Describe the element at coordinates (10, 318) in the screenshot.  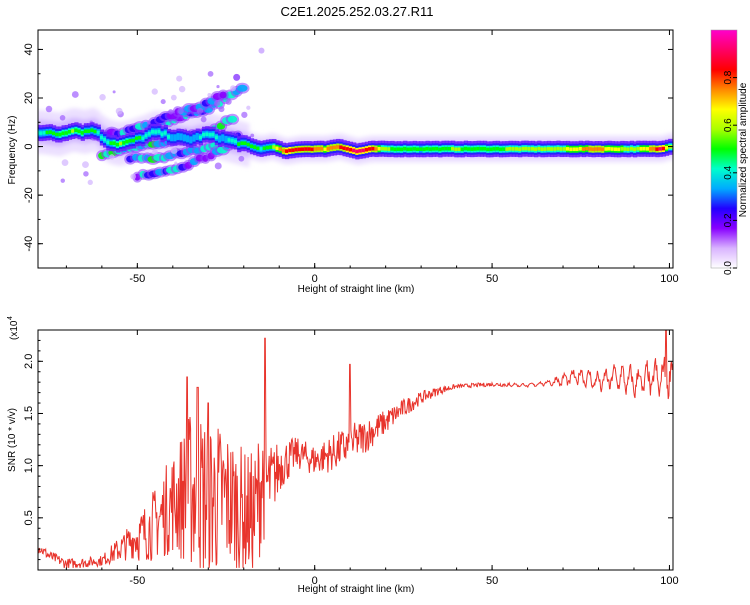
I see `snr-unit-exponent: 4` at that location.